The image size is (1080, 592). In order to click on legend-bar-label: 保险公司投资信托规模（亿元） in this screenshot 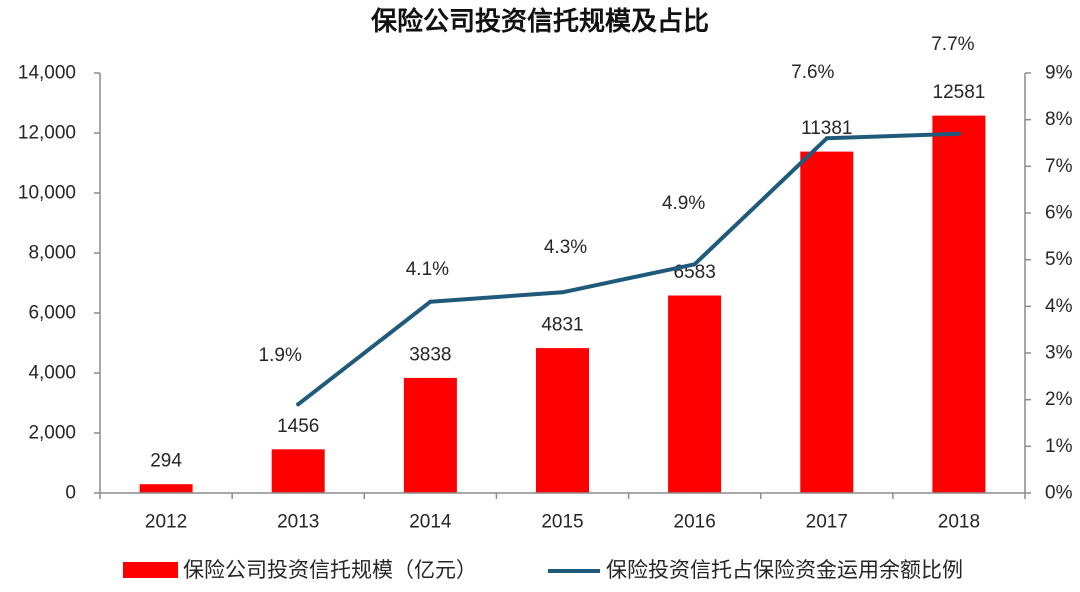, I will do `click(330, 570)`.